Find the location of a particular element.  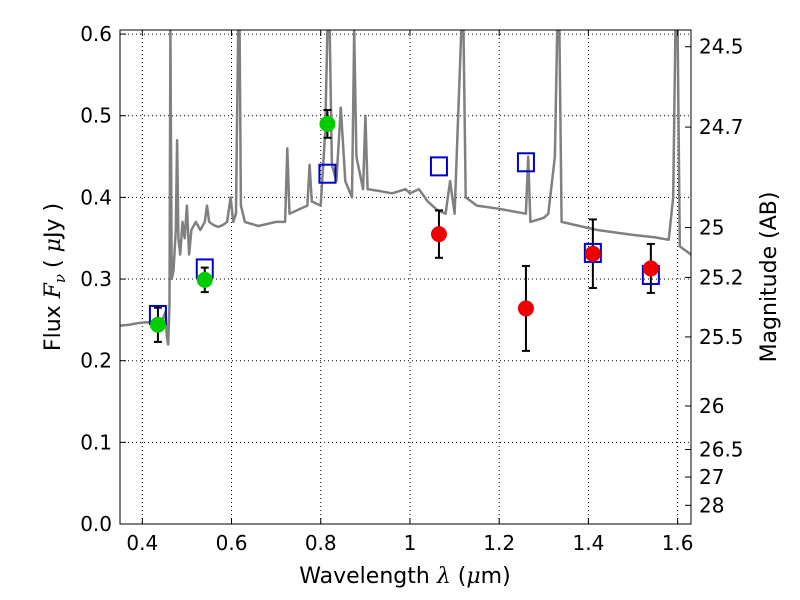

y2-tick-label: 27 is located at coordinates (711, 477).